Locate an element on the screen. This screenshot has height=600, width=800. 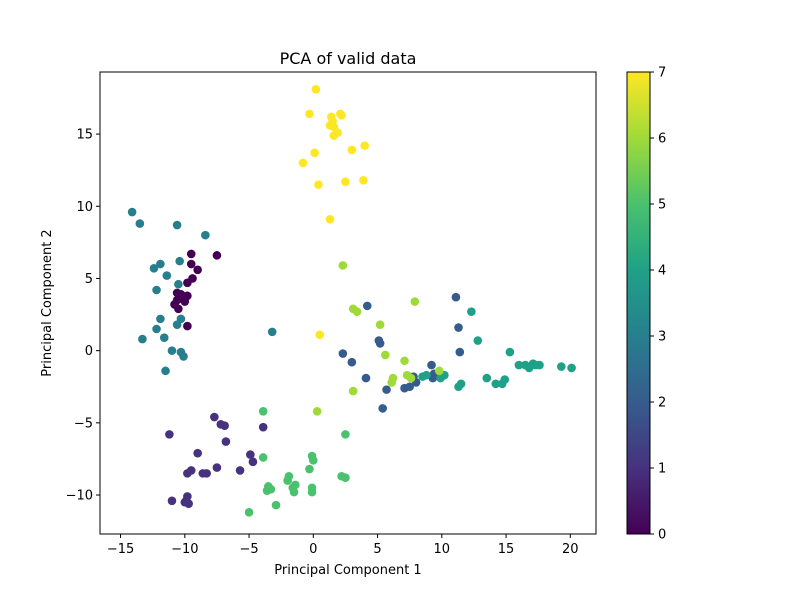
chart-title: PCA of valid data is located at coordinates (348, 58).